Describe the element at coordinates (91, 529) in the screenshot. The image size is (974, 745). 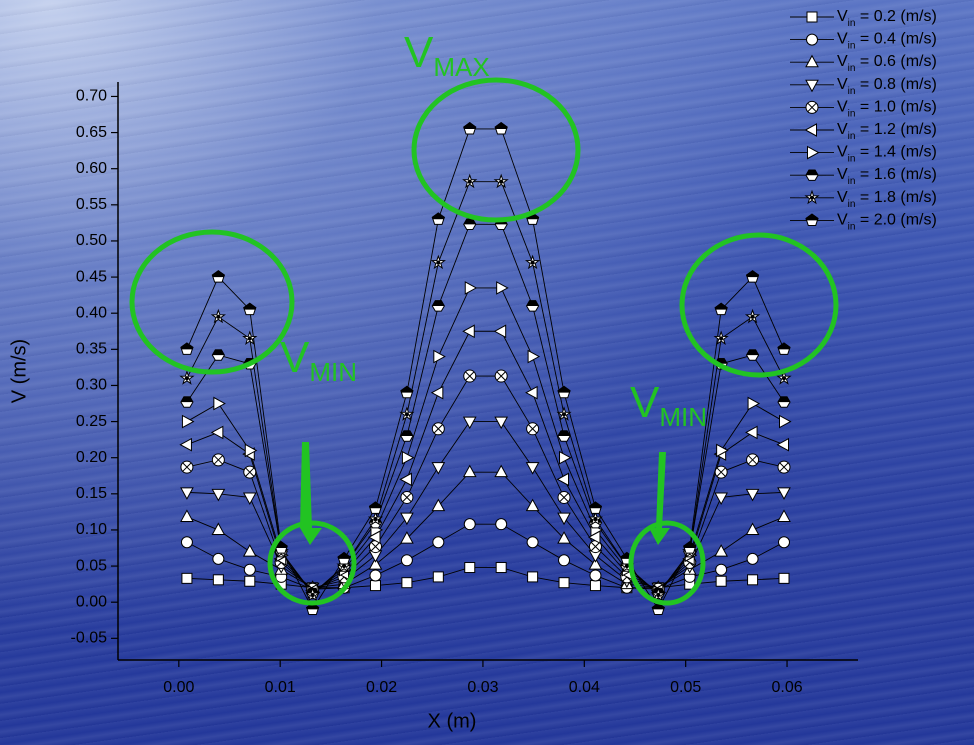
I see `y-tick-label: 0.10` at that location.